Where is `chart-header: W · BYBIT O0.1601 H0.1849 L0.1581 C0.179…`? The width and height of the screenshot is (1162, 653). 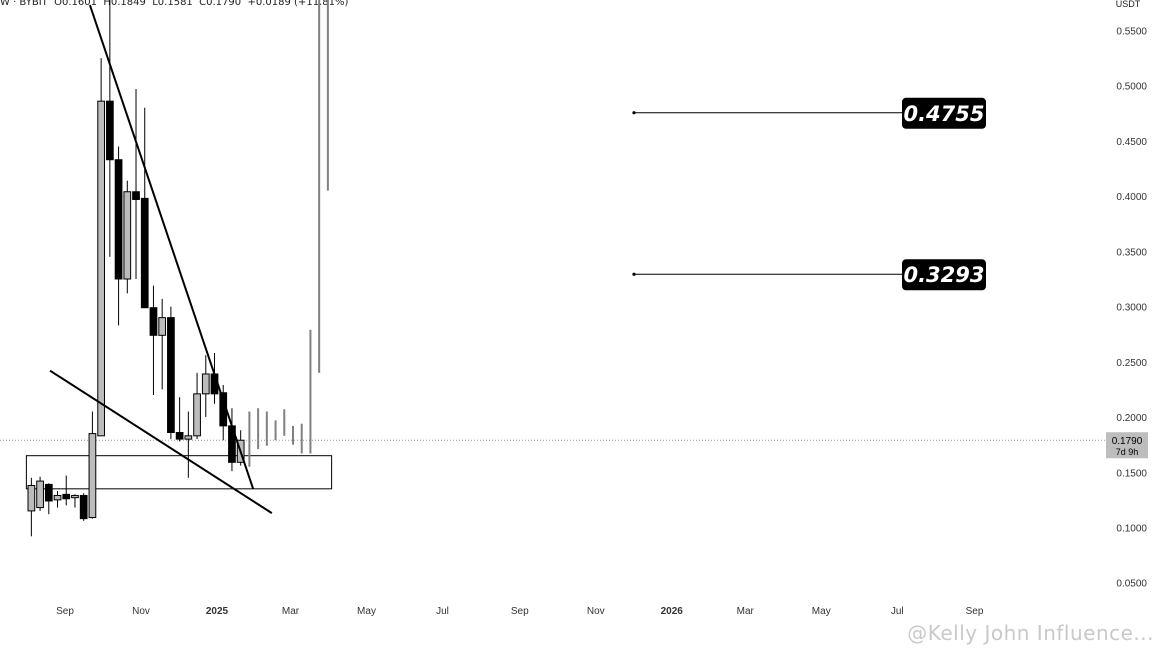
chart-header: W · BYBIT O0.1601 H0.1849 L0.1581 C0.179… is located at coordinates (174, 4).